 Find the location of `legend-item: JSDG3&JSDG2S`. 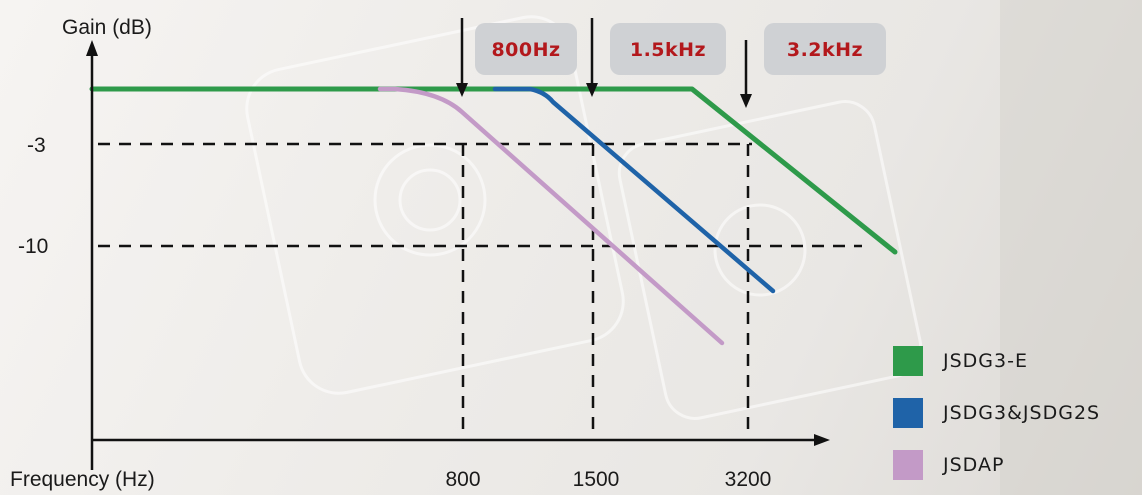

legend-item: JSDG3&JSDG2S is located at coordinates (996, 413).